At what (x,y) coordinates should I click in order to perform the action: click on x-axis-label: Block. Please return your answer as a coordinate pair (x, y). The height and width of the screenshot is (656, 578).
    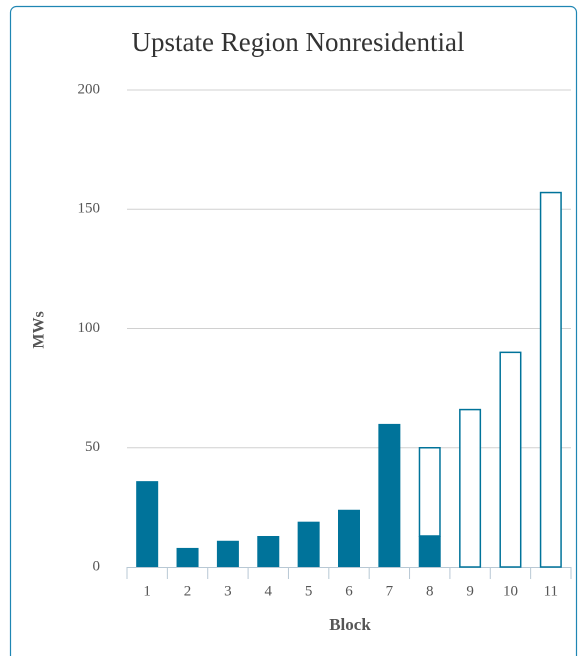
    Looking at the image, I should click on (350, 624).